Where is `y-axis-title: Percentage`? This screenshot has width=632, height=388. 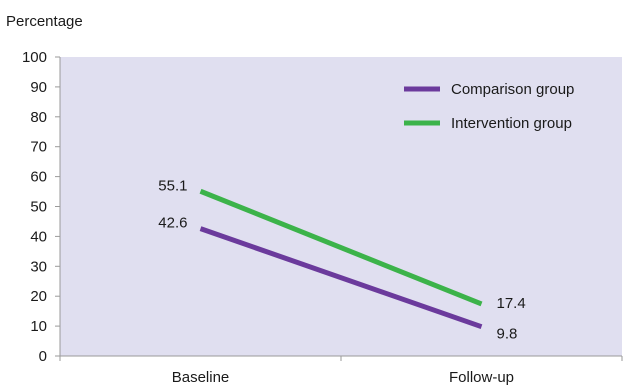
y-axis-title: Percentage is located at coordinates (44, 21).